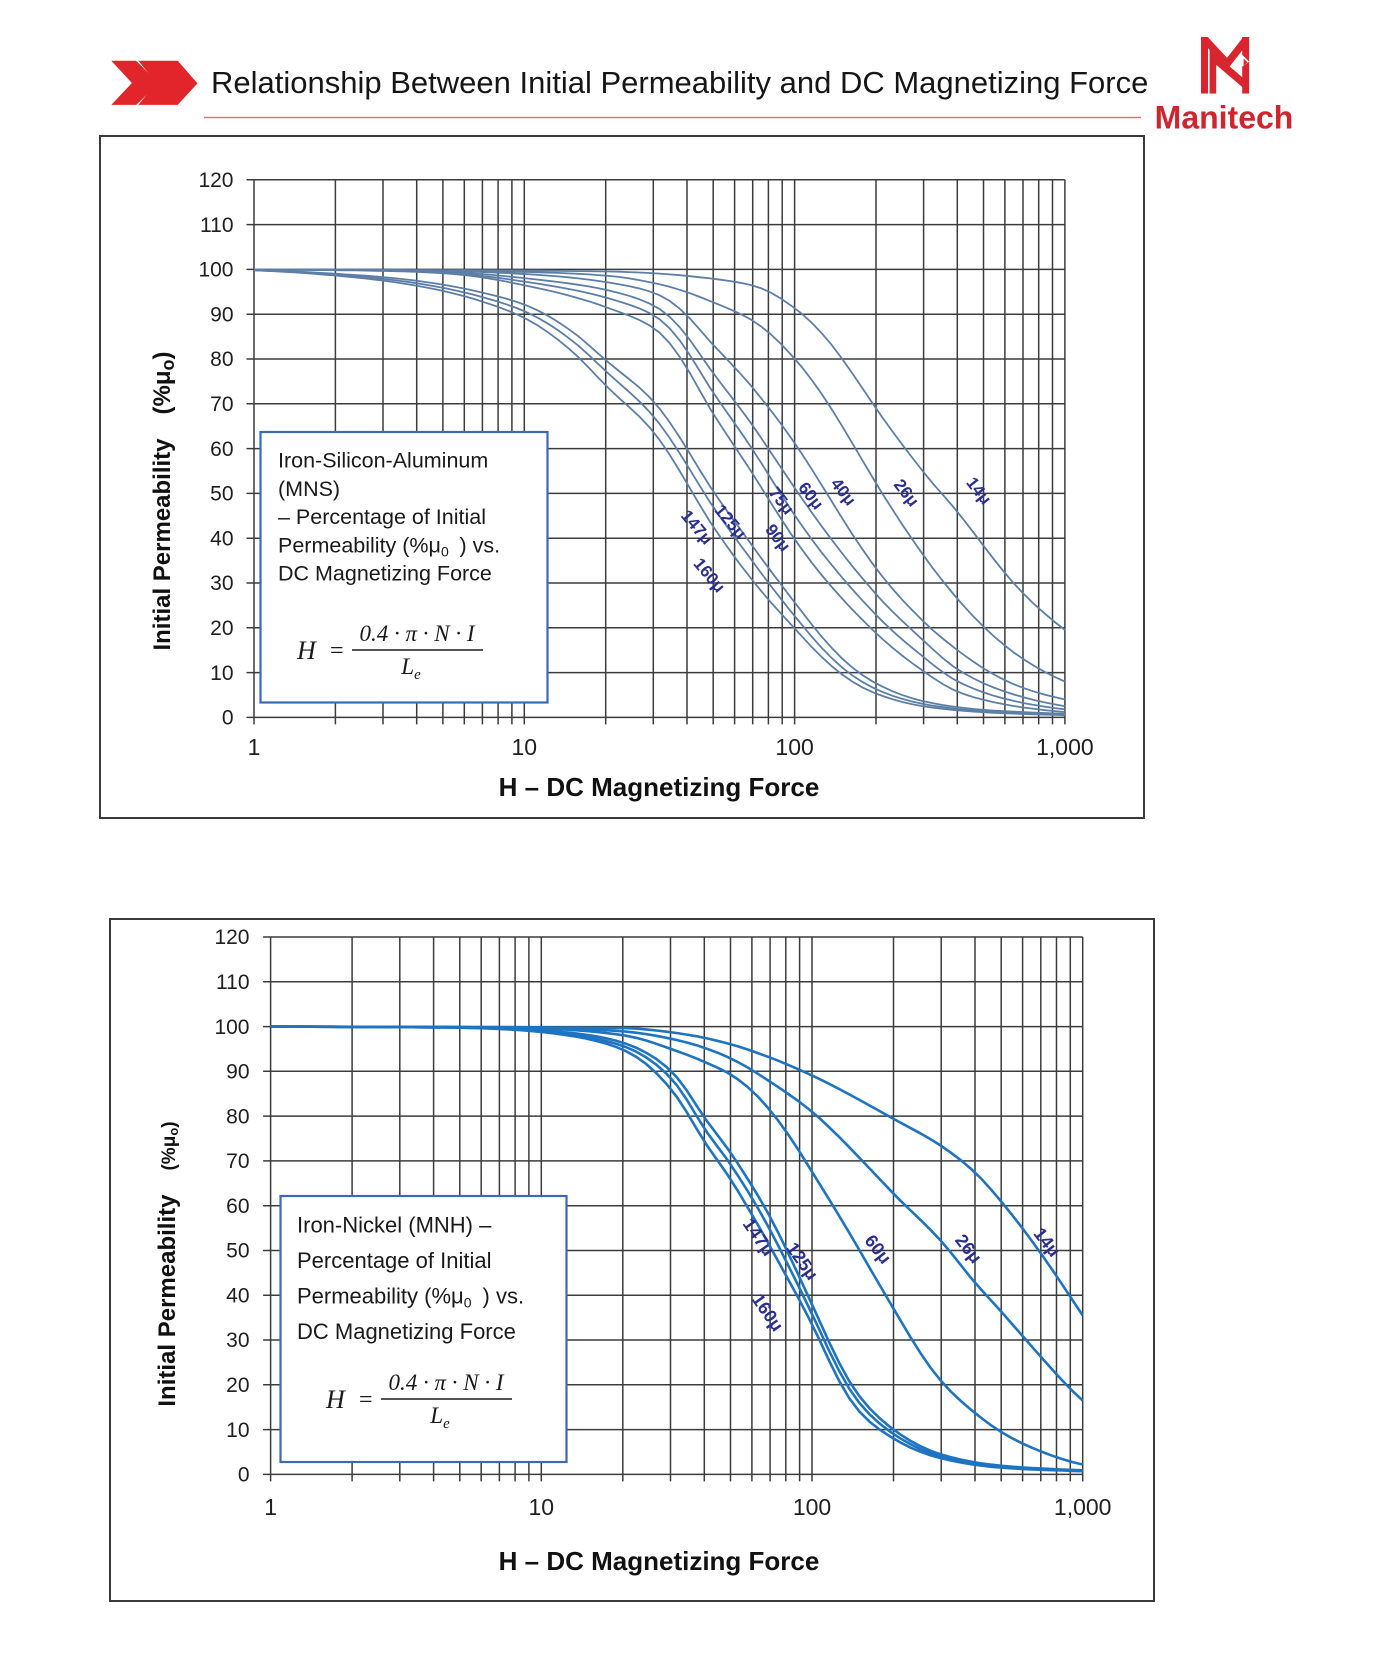 The width and height of the screenshot is (1400, 1658). I want to click on svg-text: Iron-Silicon-Aluminum, so click(383, 461).